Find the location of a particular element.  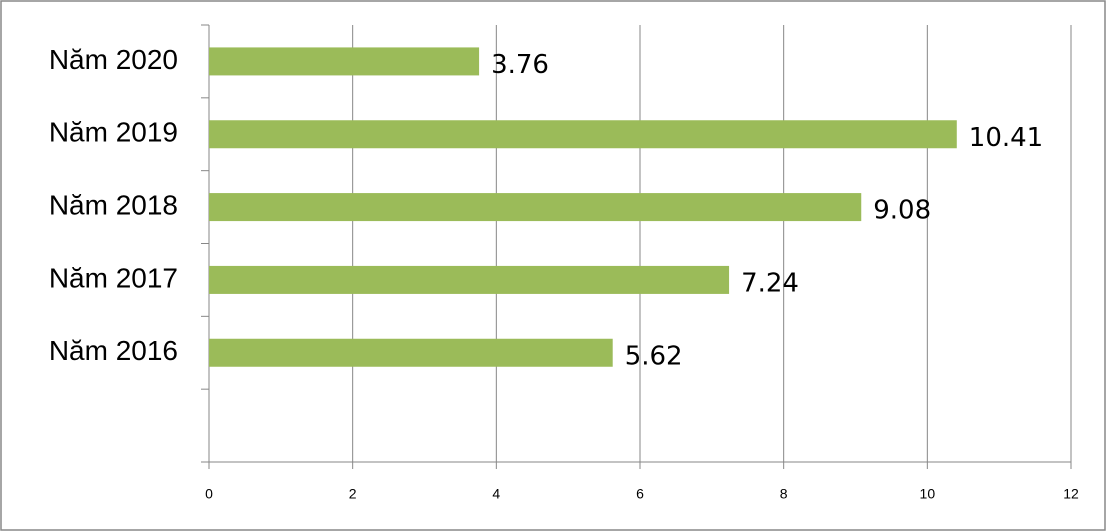

x-tick-label: 10 is located at coordinates (928, 494).